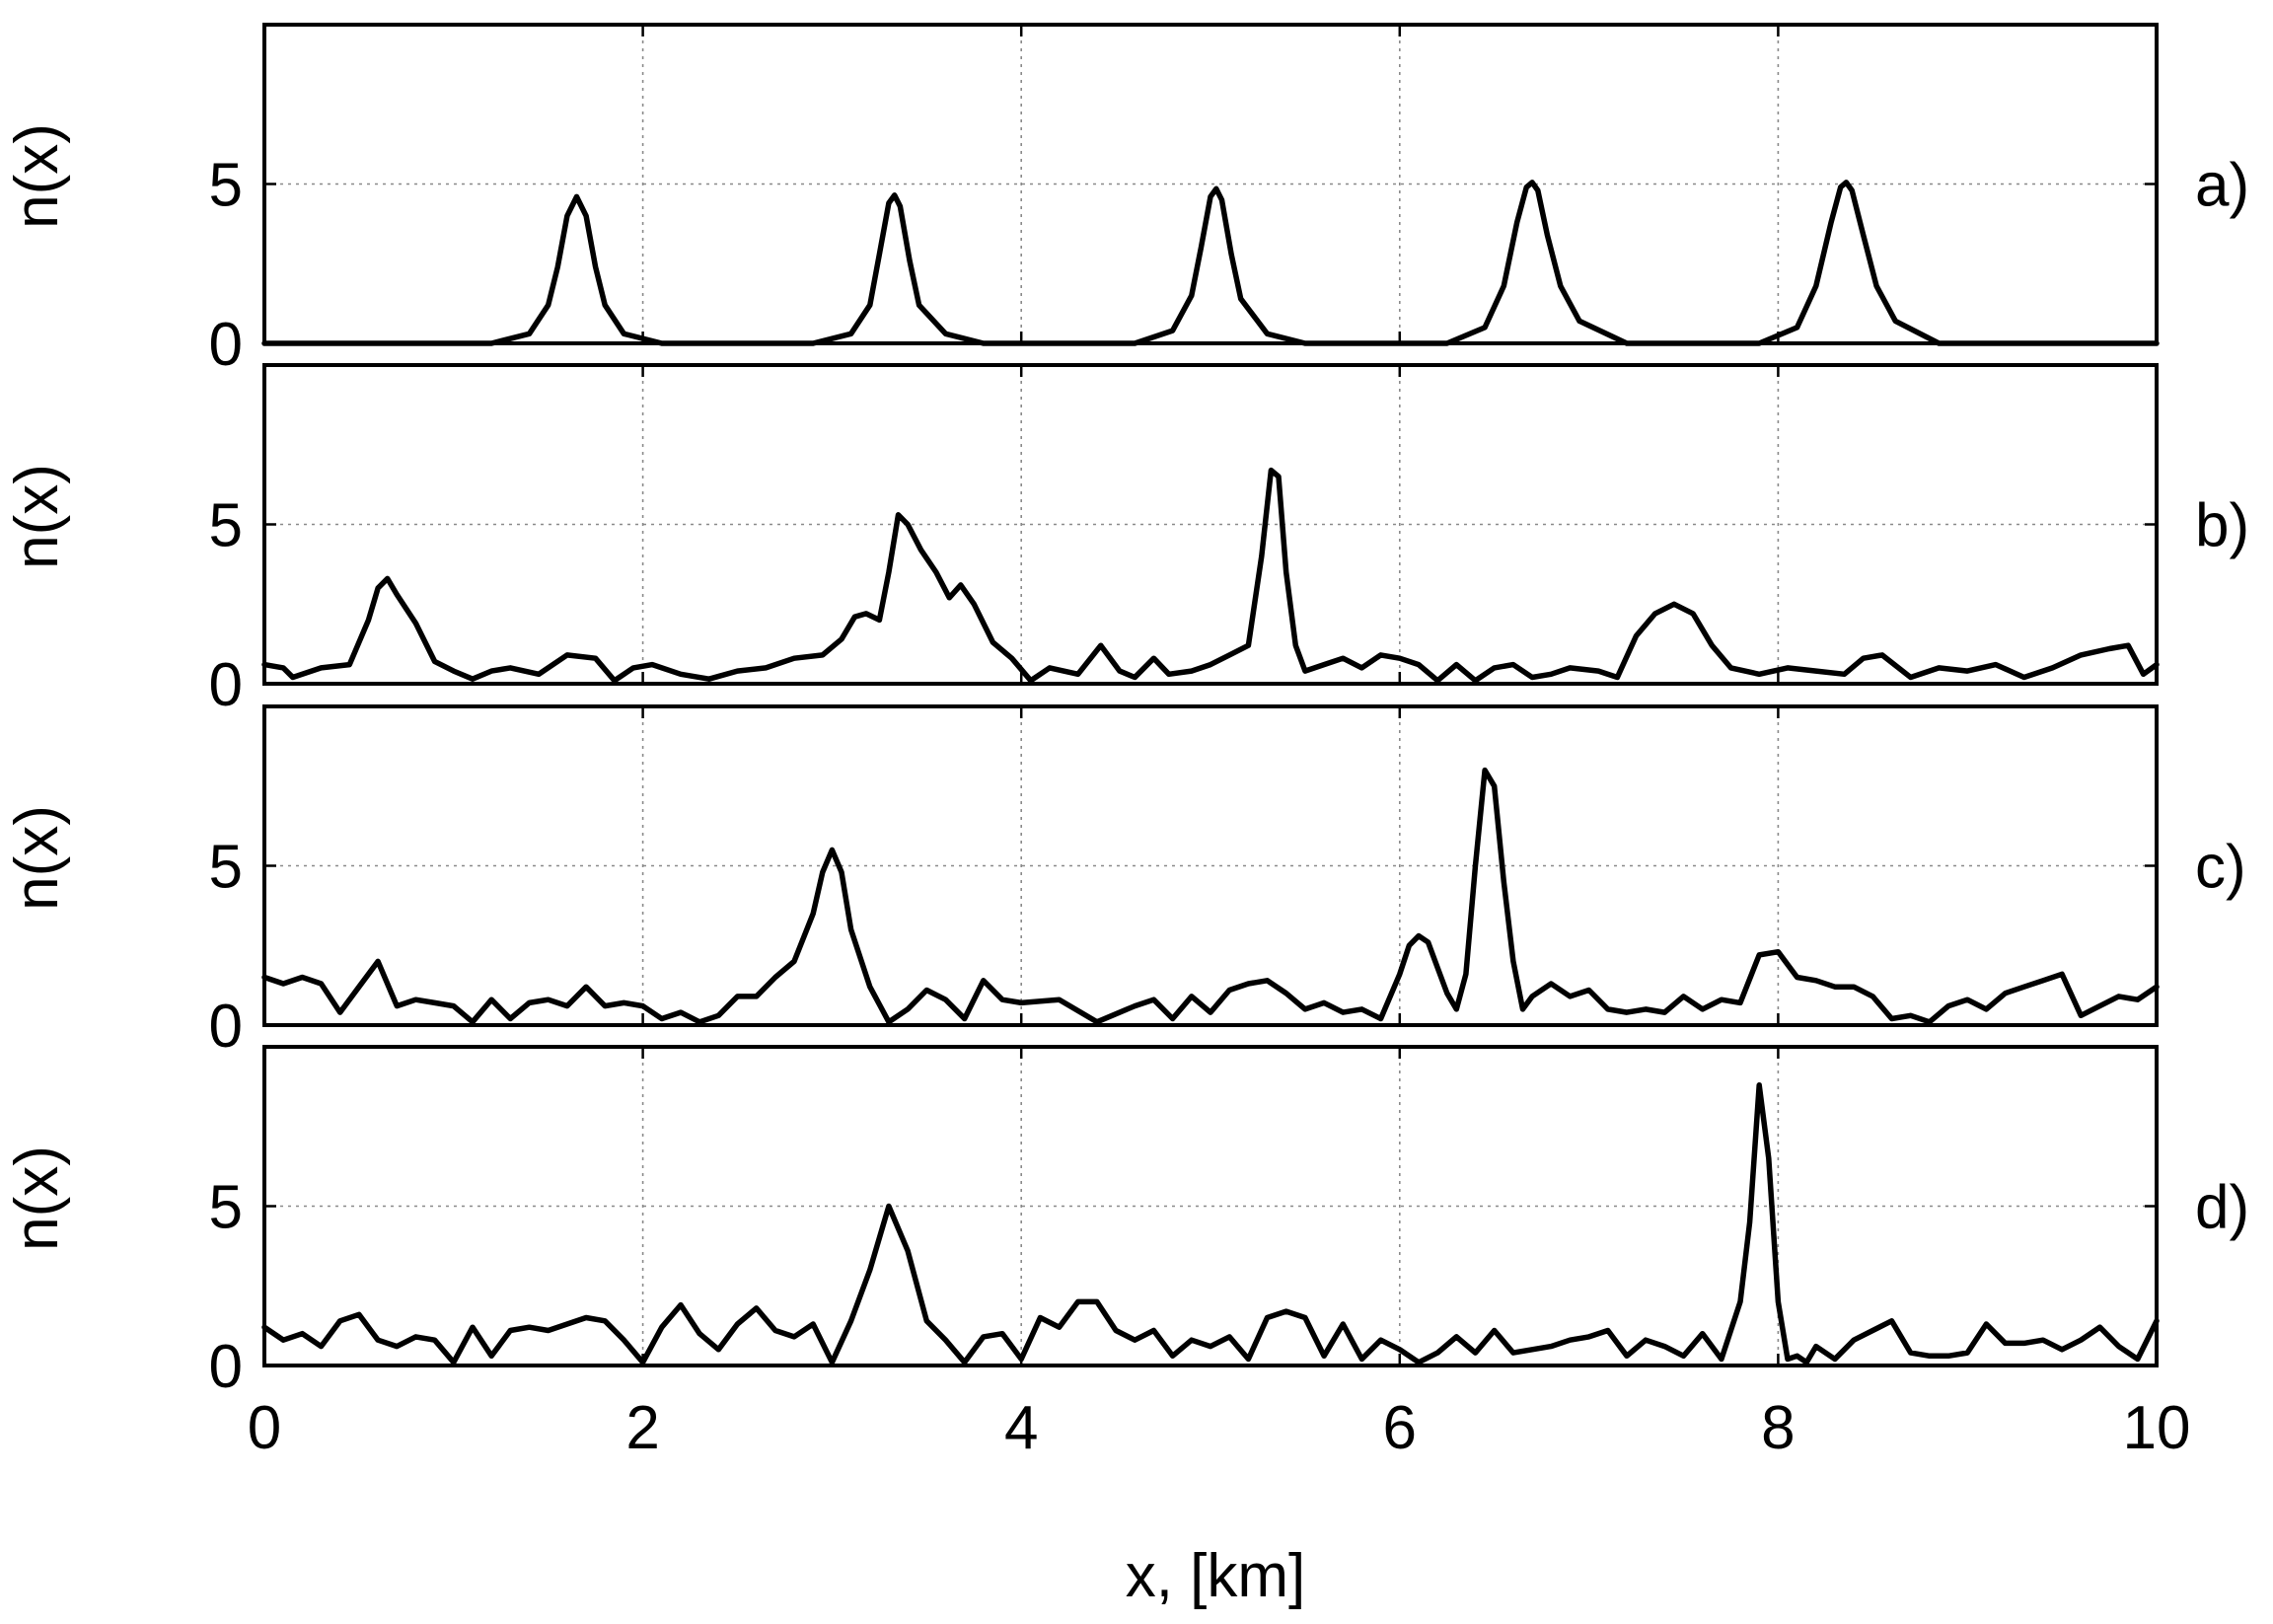 The image size is (2273, 1624). I want to click on x-axis-label: x, [km], so click(1216, 1576).